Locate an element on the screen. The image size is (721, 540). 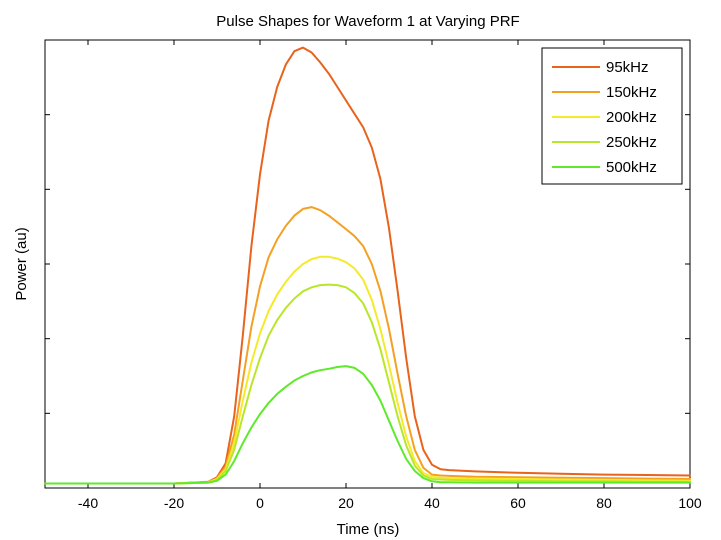
x-tick-label: -20 is located at coordinates (174, 503).